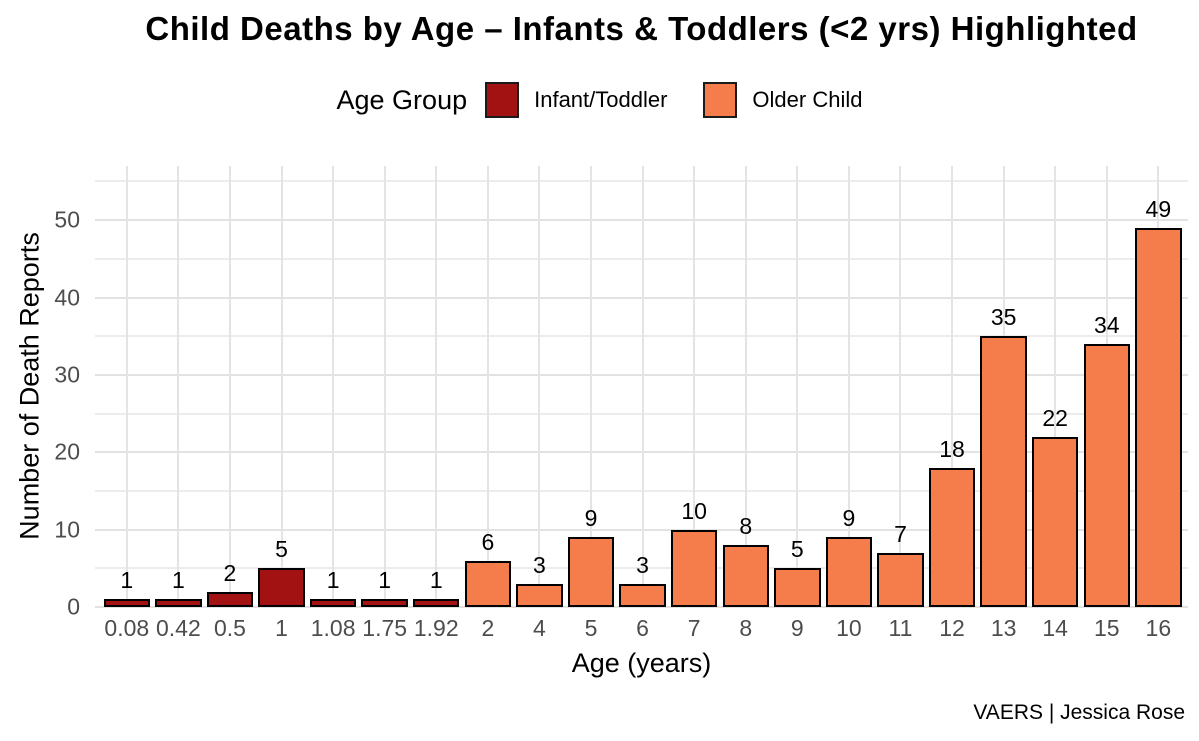 This screenshot has width=1199, height=741. I want to click on bar-value-label: 5, so click(281, 549).